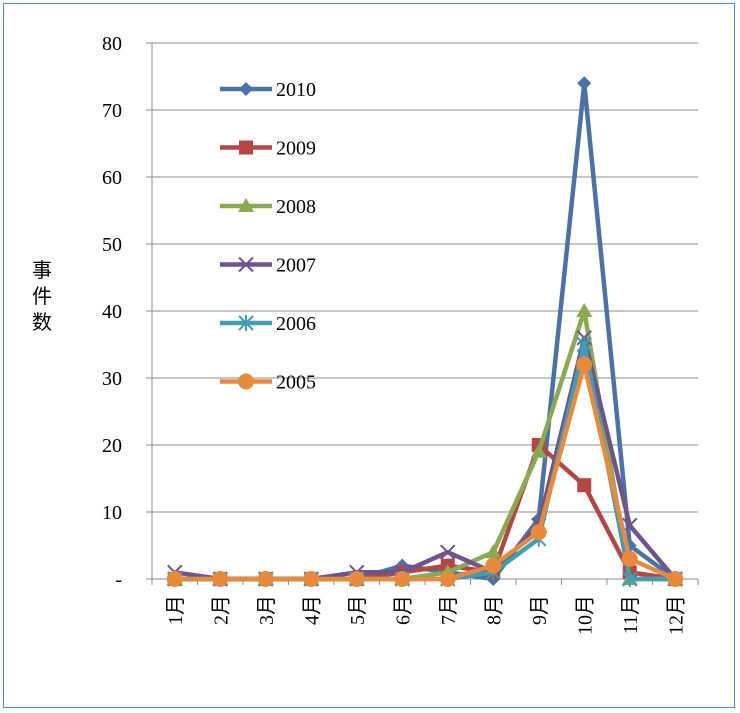 This screenshot has width=740, height=713. Describe the element at coordinates (296, 324) in the screenshot. I see `legend-label: 2006` at that location.